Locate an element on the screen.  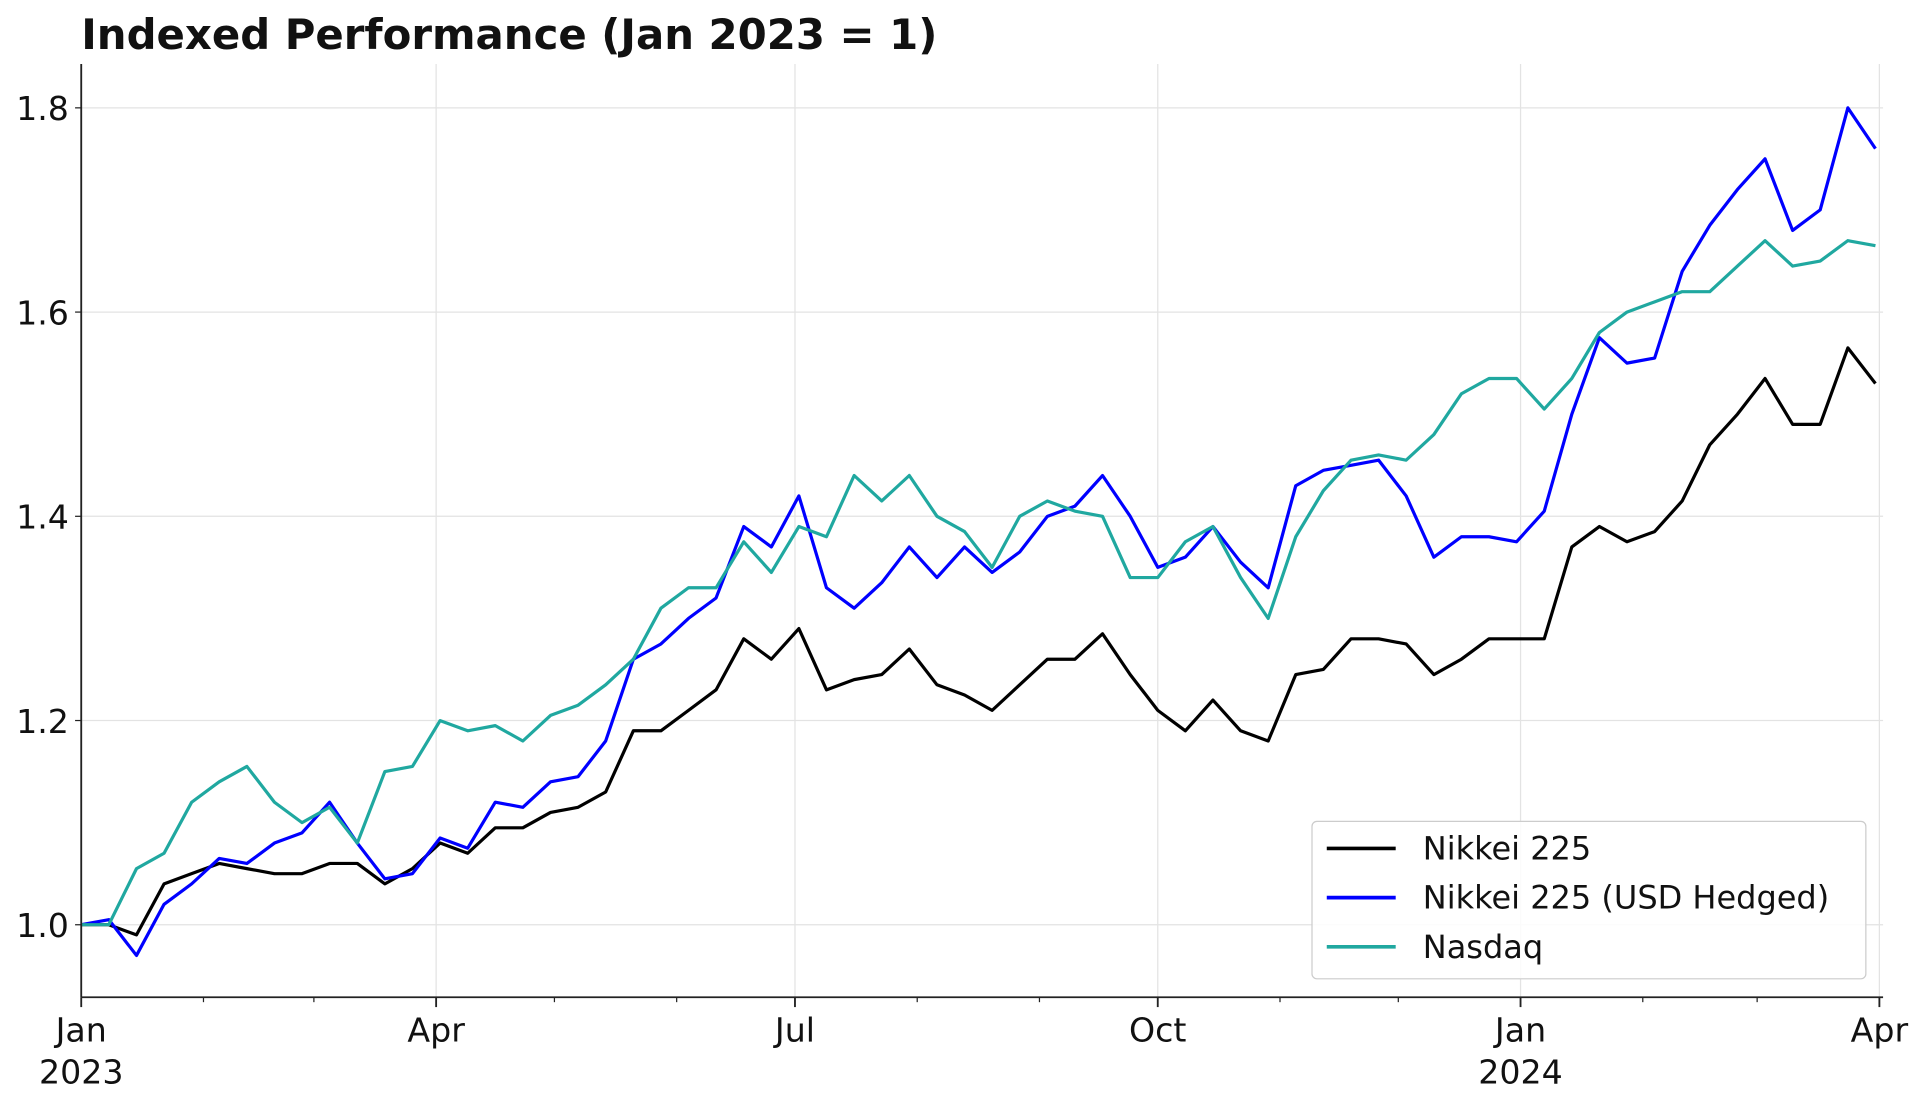
y-tick-label: 1.0 is located at coordinates (42, 925).